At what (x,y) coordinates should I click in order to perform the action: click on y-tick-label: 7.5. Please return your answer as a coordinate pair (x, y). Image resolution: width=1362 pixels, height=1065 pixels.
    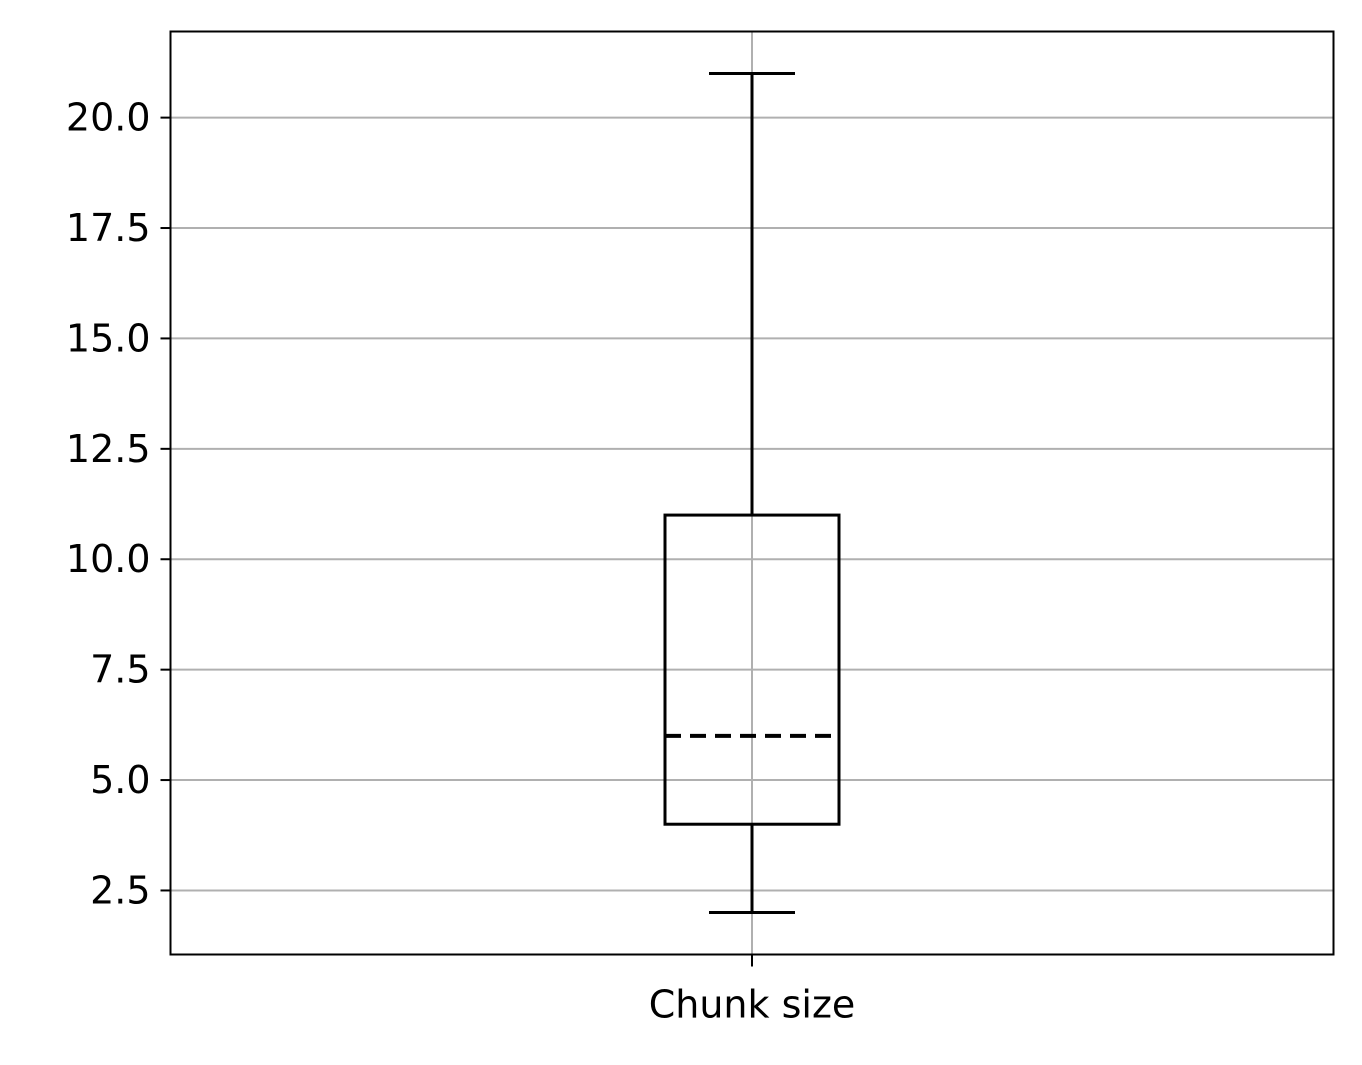
    Looking at the image, I should click on (120, 670).